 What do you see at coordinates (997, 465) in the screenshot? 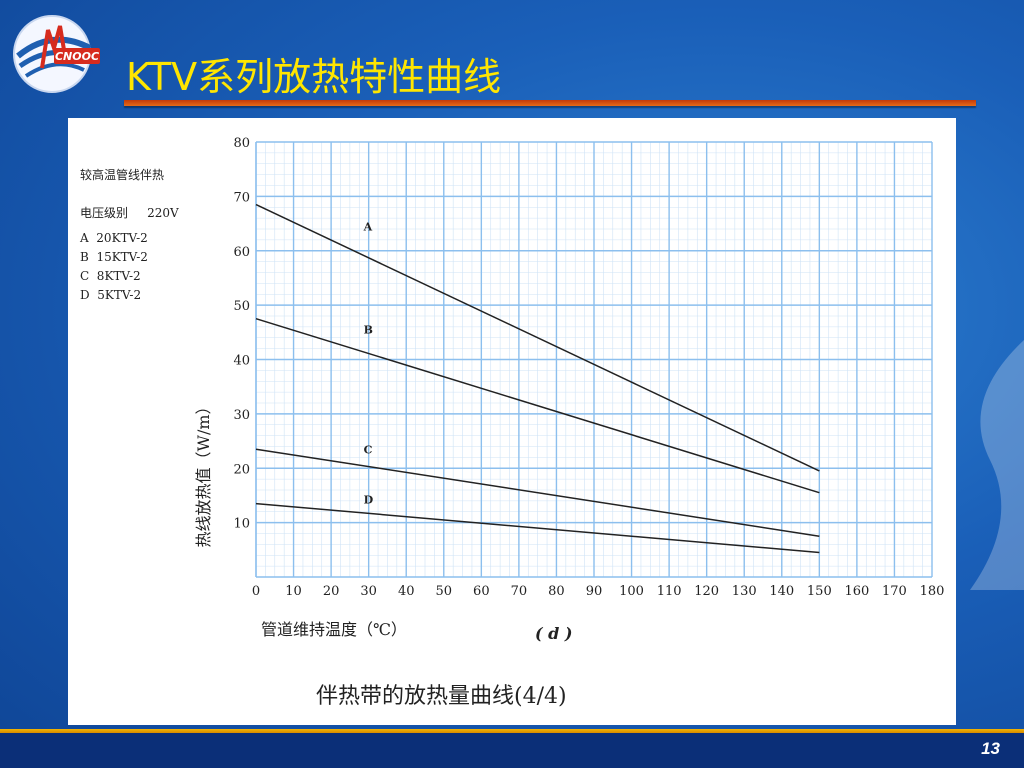
I see `decorative-background-shape` at bounding box center [997, 465].